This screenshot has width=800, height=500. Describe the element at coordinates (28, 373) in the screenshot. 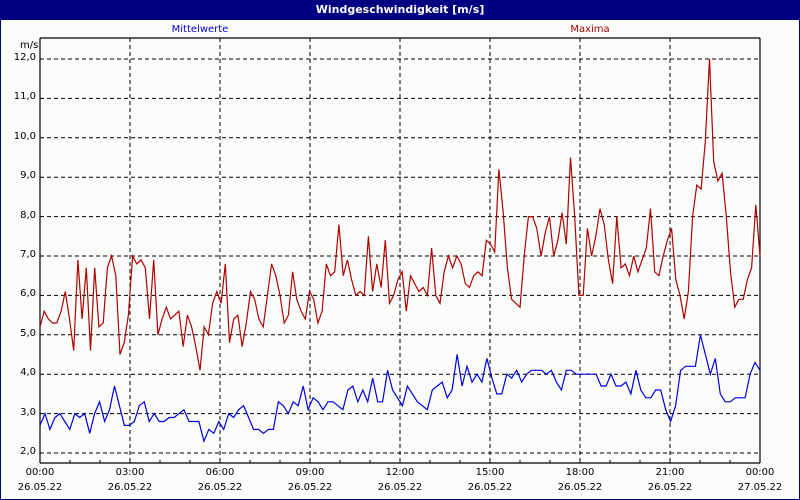

I see `y-tick-label: 4,0` at that location.